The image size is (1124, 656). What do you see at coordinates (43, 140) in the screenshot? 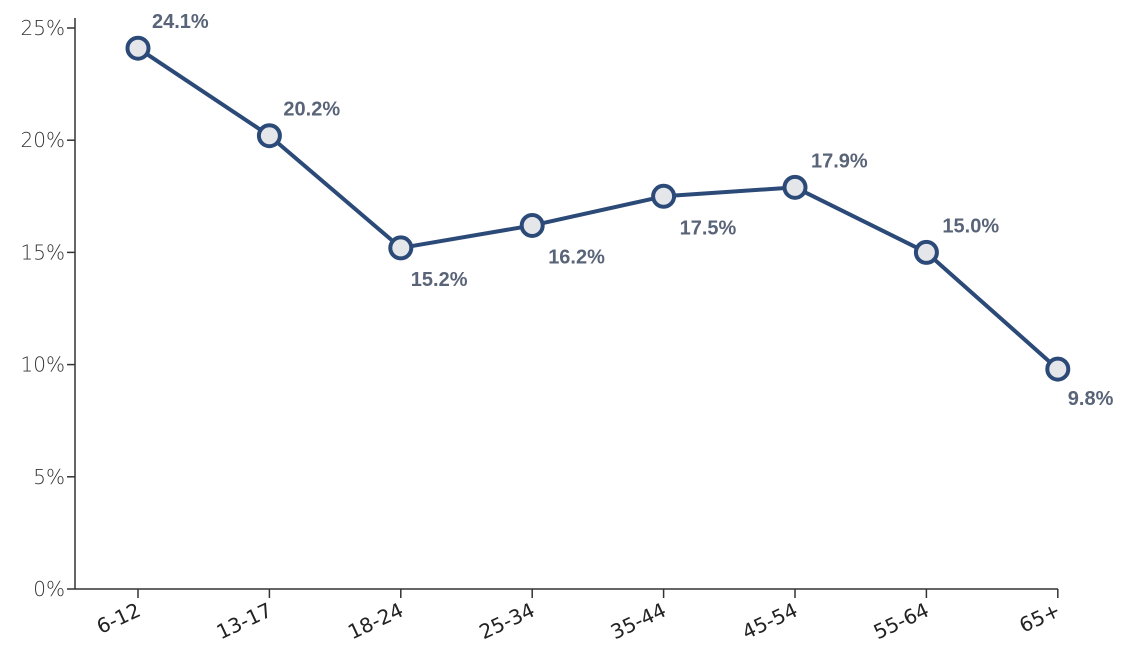
I see `y-tick-label: 20%` at bounding box center [43, 140].